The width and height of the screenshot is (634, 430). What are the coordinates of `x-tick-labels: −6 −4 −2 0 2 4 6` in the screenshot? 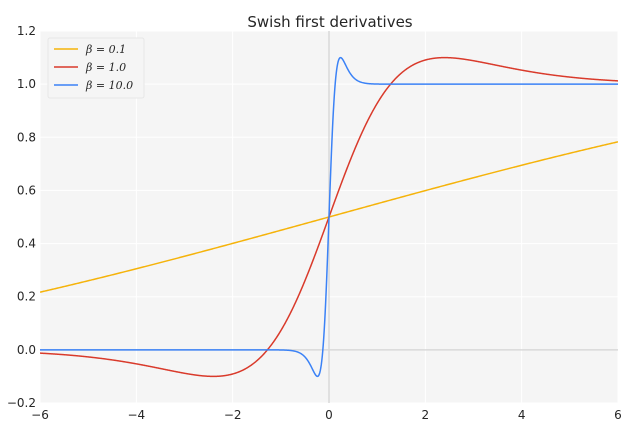 It's located at (326, 415).